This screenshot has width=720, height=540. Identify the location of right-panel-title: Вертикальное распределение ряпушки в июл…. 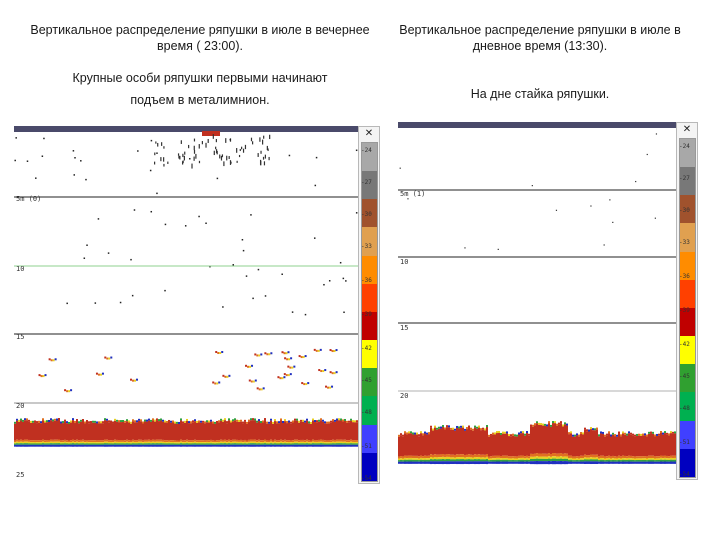
(540, 38).